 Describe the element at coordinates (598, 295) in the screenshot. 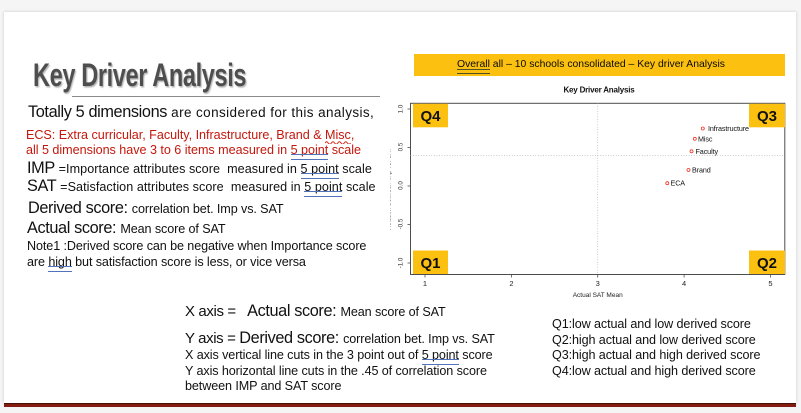

I see `svg-text: Actual SAT Mean` at that location.